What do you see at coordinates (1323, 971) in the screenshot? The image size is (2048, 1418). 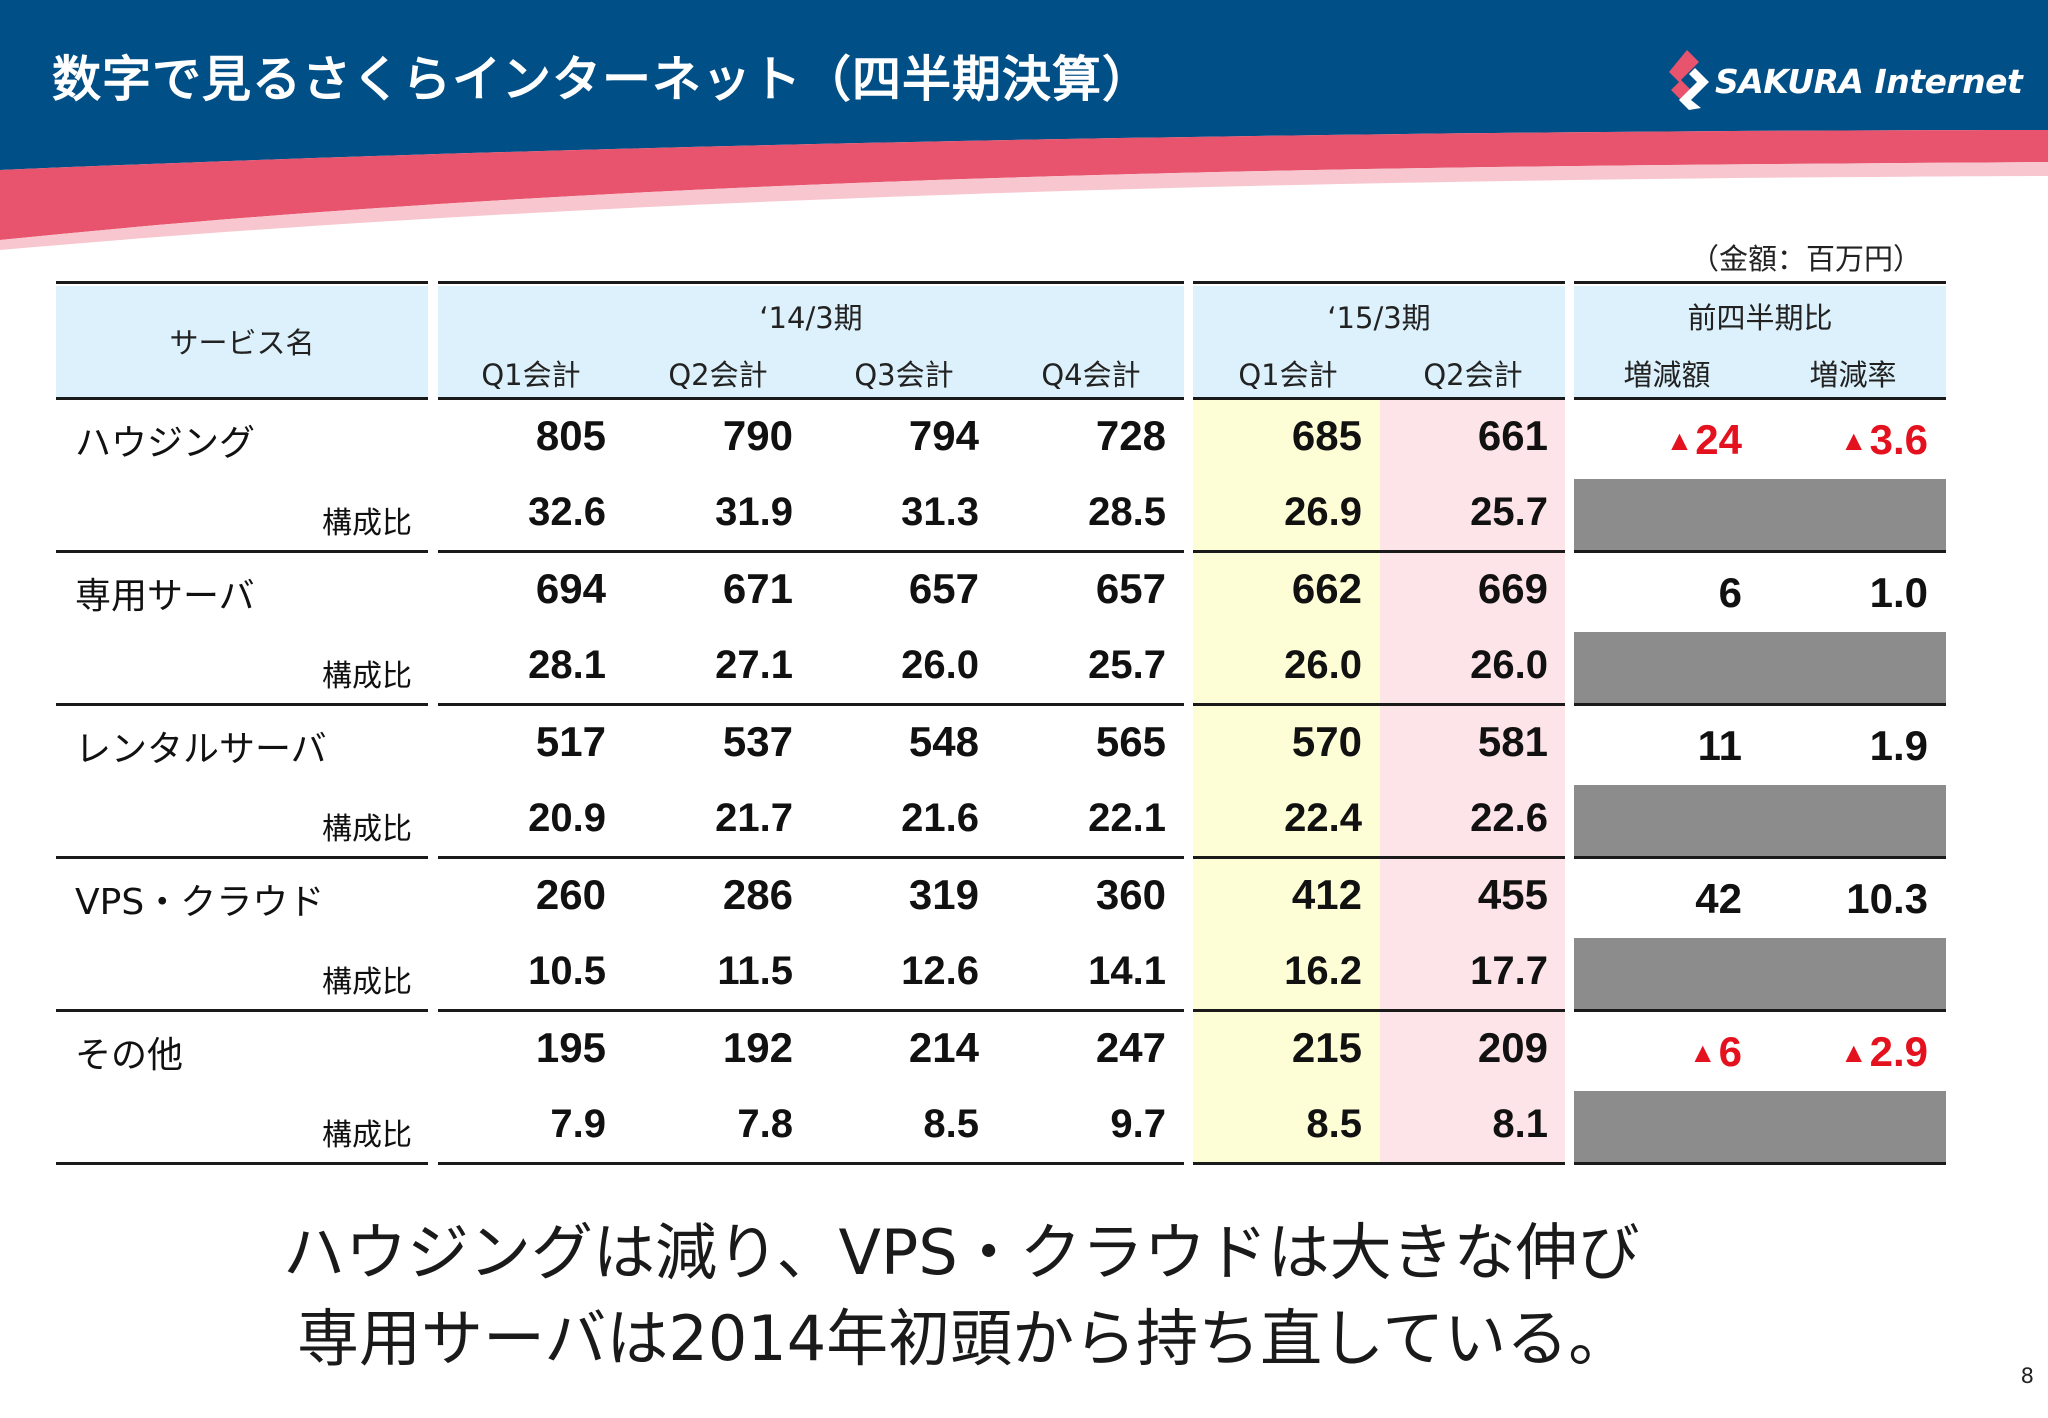 I see `ratio-value: 16.2` at bounding box center [1323, 971].